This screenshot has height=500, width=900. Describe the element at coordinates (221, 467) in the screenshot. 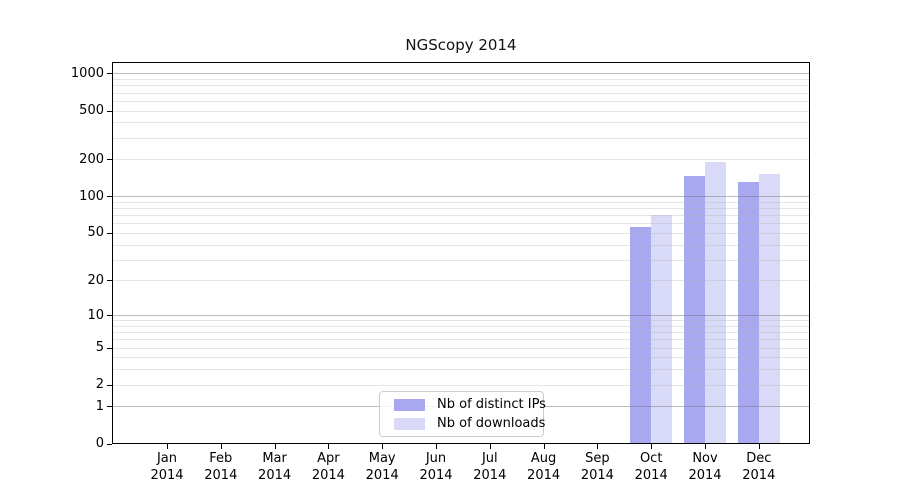

I see `x-tick-label-feb: Feb 2014` at that location.